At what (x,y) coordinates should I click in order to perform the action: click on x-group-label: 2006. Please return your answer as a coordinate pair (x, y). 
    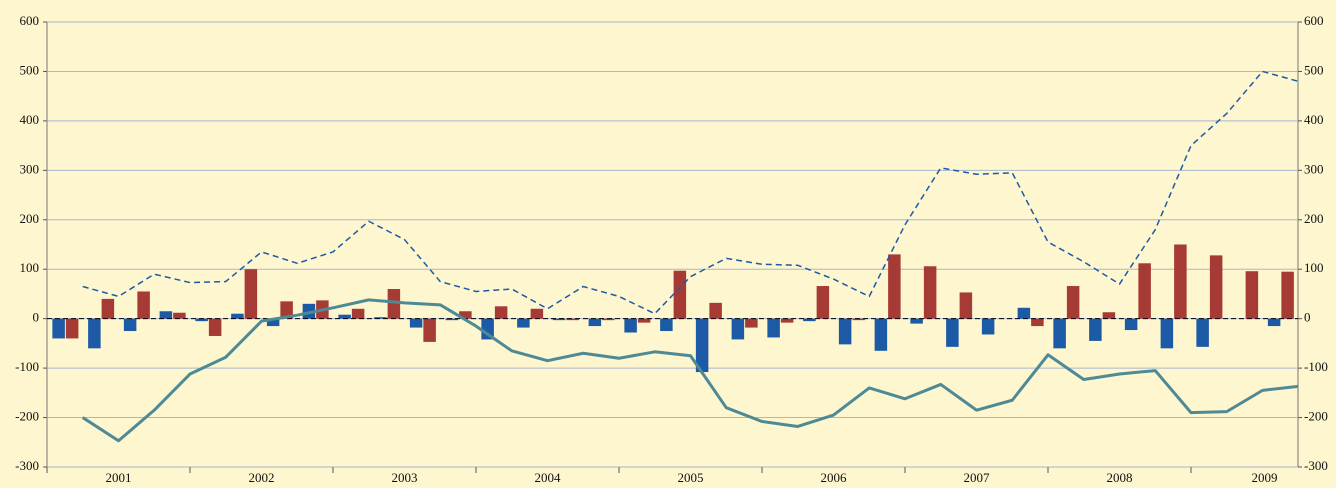
    Looking at the image, I should click on (834, 477).